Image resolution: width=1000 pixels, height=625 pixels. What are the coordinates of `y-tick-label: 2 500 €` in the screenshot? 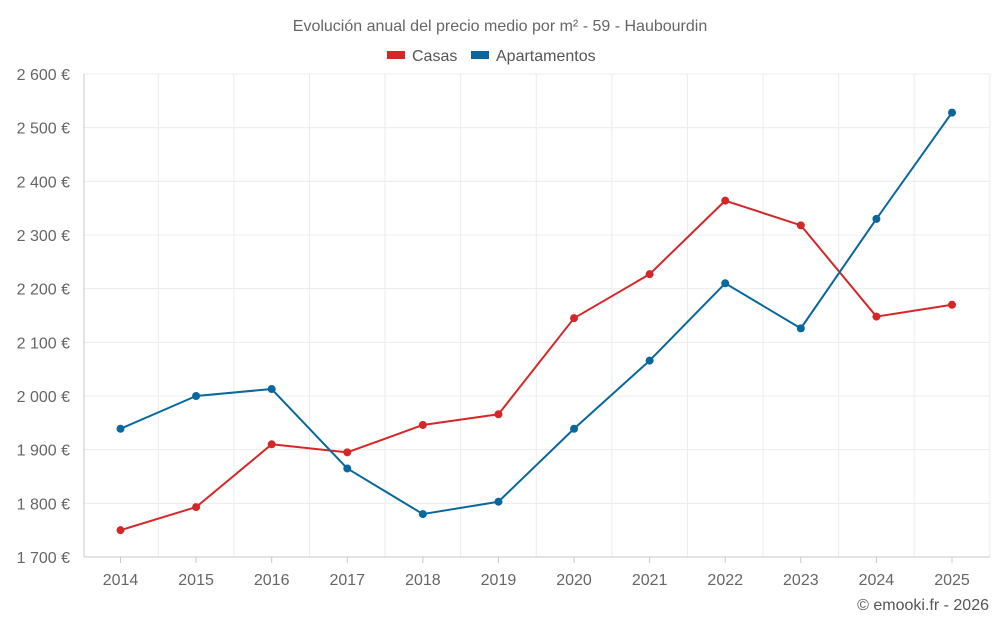 It's located at (43, 129).